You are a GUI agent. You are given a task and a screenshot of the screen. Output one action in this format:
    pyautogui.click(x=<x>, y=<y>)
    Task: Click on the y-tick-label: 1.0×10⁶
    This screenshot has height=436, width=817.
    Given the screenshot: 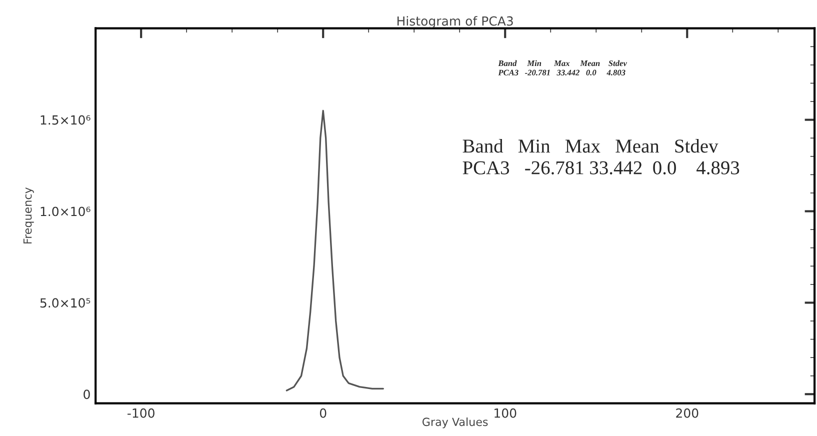 What is the action you would take?
    pyautogui.click(x=65, y=211)
    